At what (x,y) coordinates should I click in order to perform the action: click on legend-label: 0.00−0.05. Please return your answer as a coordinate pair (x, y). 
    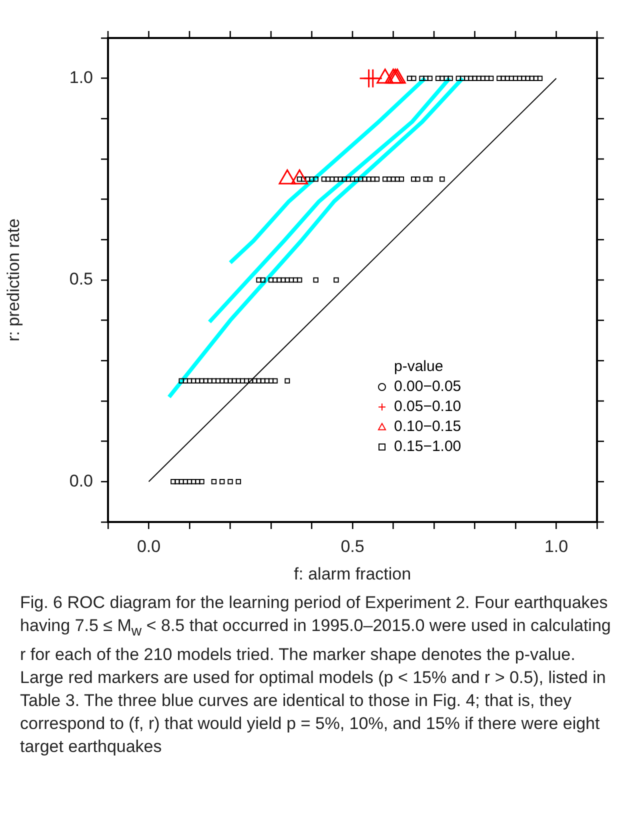
    Looking at the image, I should click on (428, 387).